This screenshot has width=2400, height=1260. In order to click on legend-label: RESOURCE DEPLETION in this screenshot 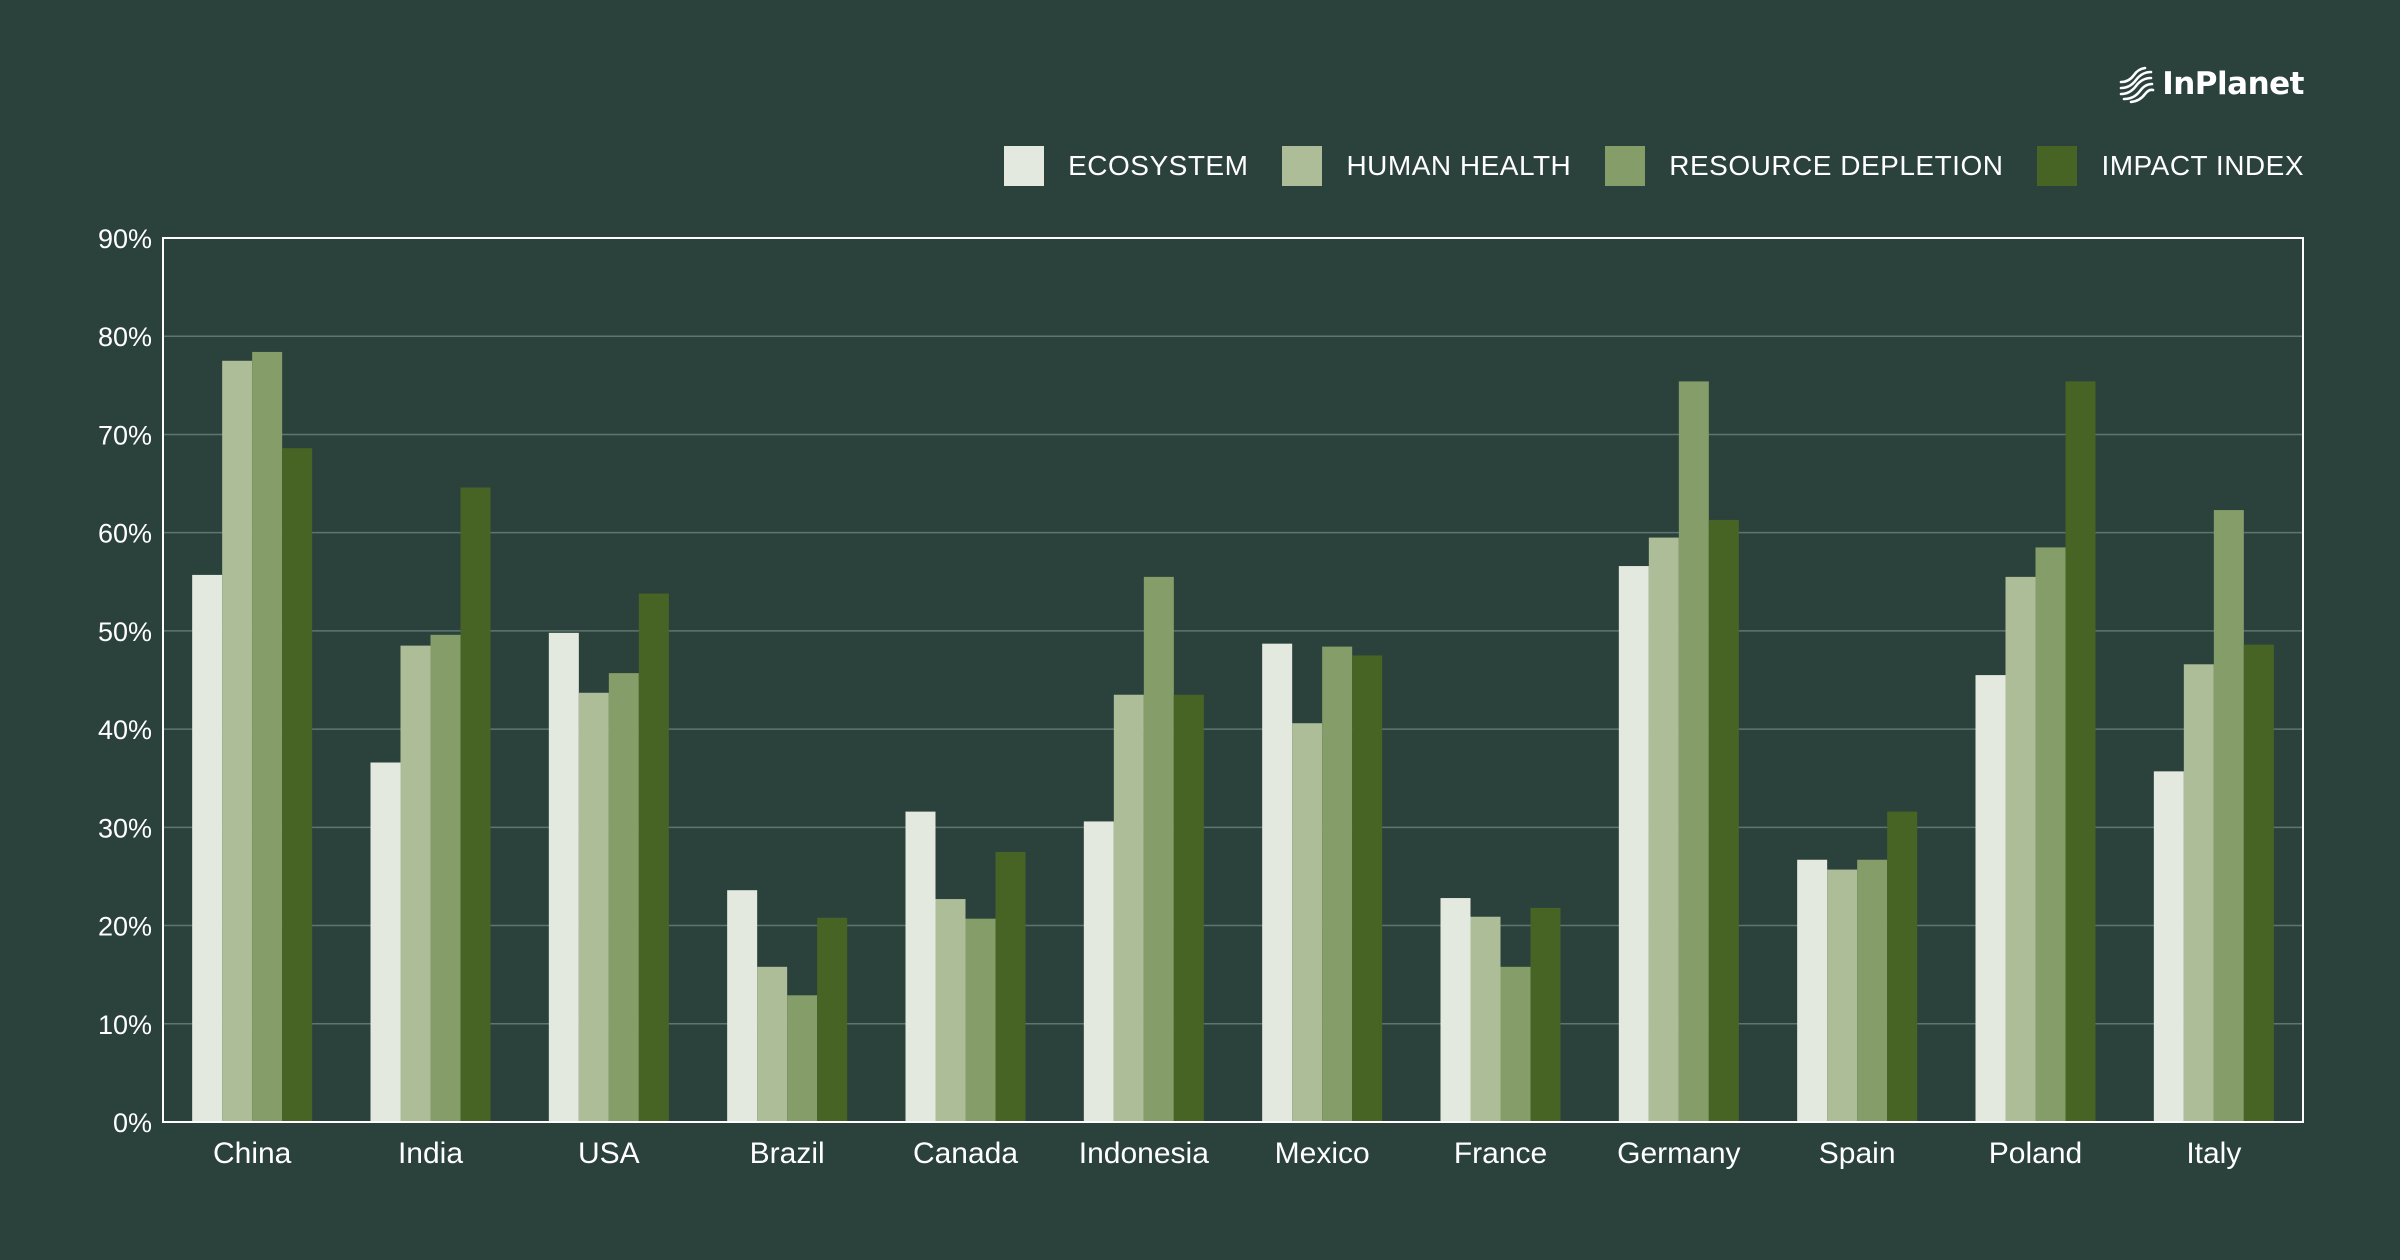, I will do `click(1836, 165)`.